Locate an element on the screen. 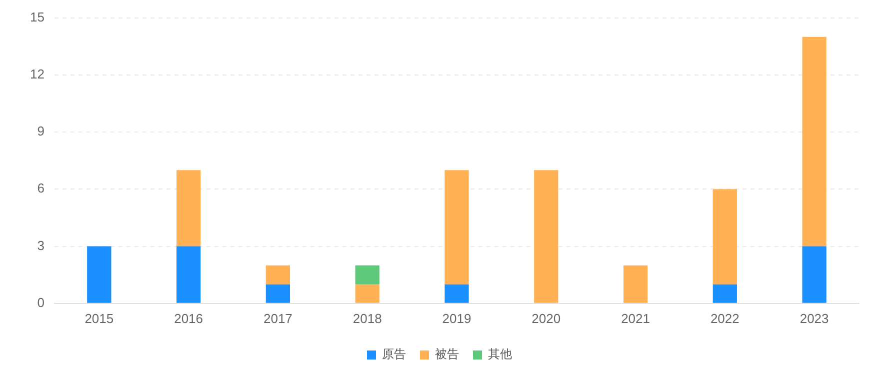  x-tick-label: 2018 is located at coordinates (367, 318).